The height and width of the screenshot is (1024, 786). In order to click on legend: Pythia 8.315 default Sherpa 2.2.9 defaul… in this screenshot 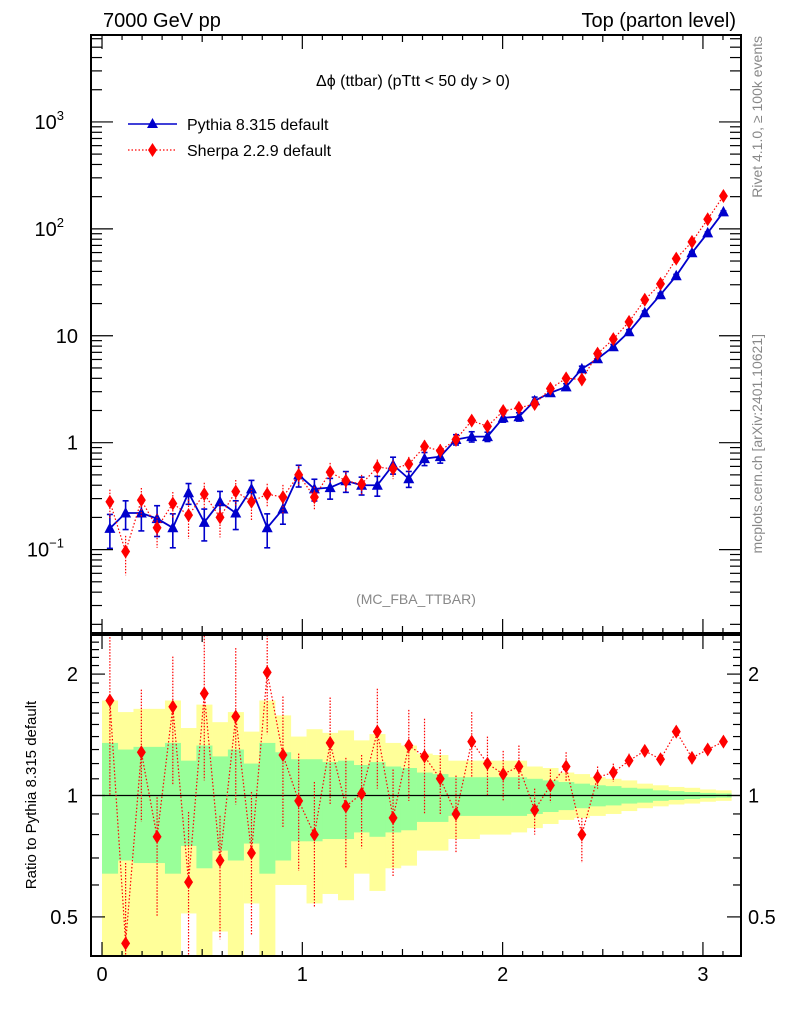, I will do `click(230, 138)`.